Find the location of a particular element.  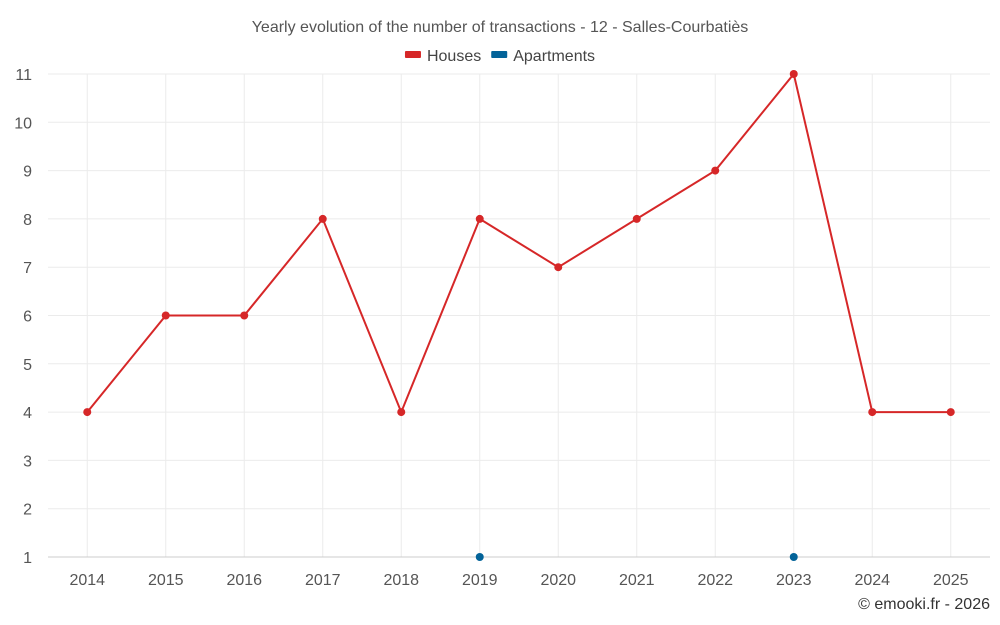

y-axis-ticks: 1 2 3 4 5 6 7 8 9 10 11 is located at coordinates (23, 317).